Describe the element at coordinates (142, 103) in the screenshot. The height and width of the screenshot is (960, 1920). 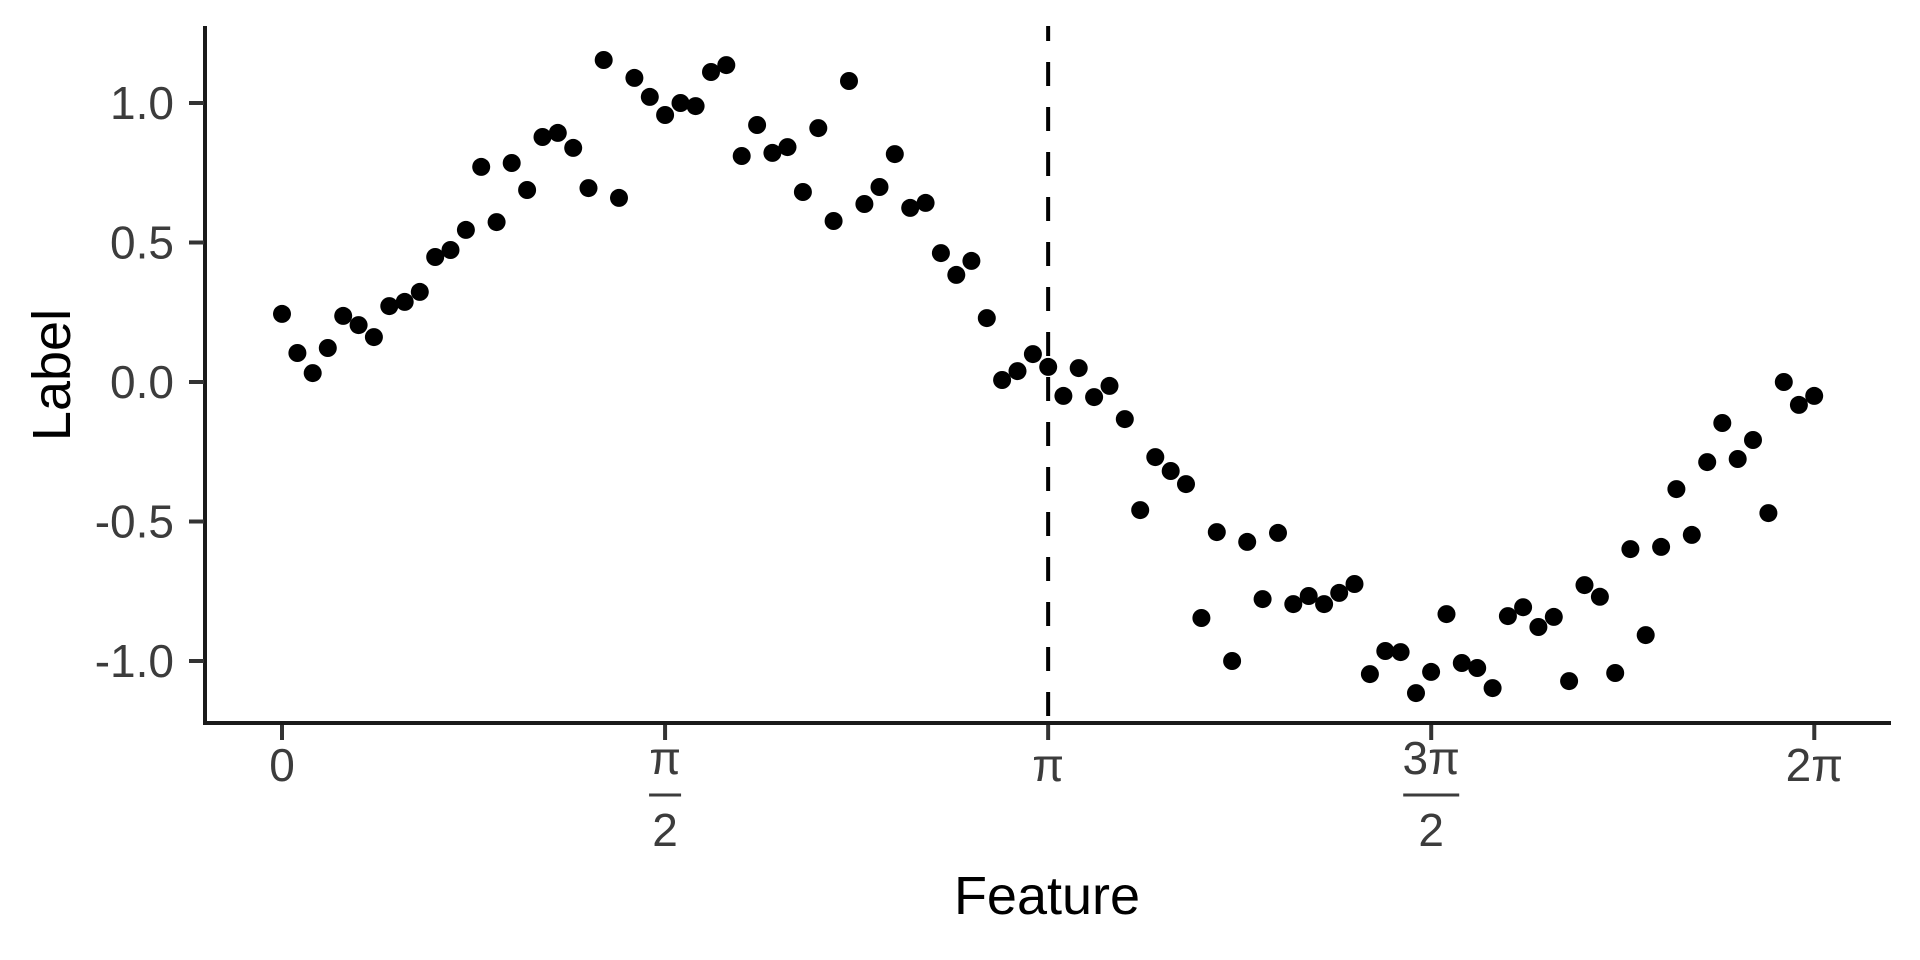
I see `y-tick-label: 1.0` at that location.